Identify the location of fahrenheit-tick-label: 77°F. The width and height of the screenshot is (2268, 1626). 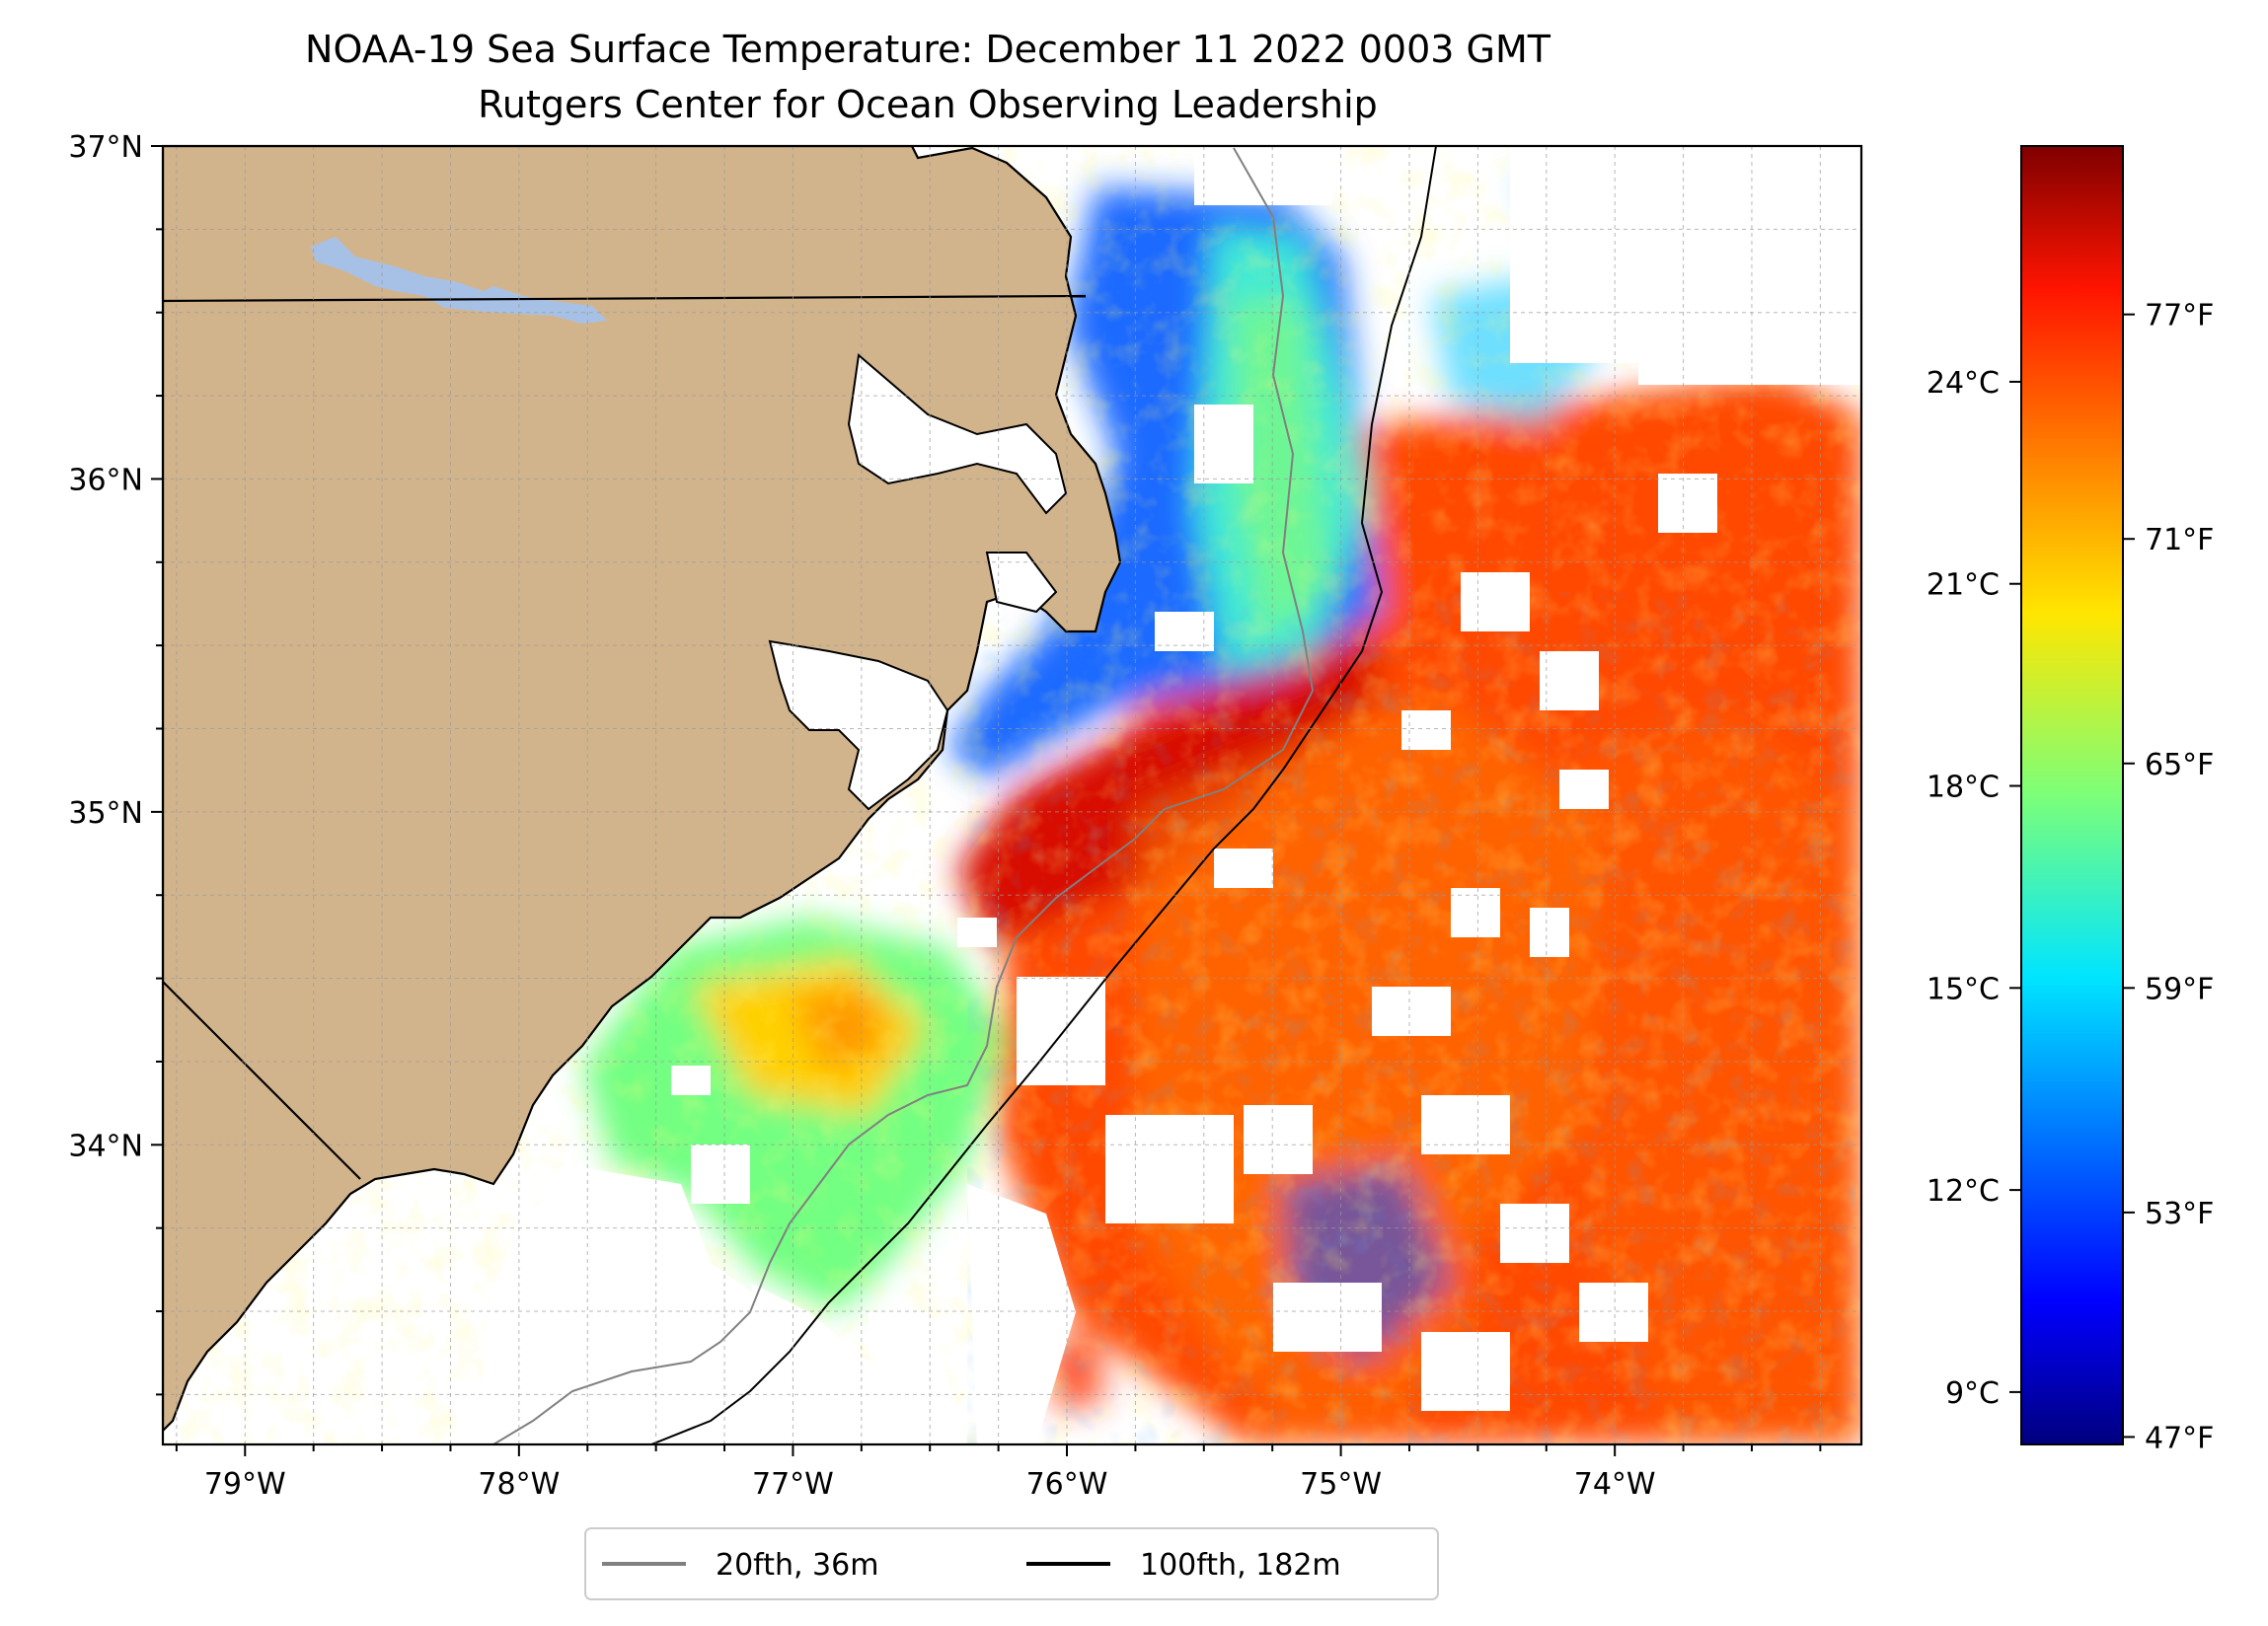
(2180, 316).